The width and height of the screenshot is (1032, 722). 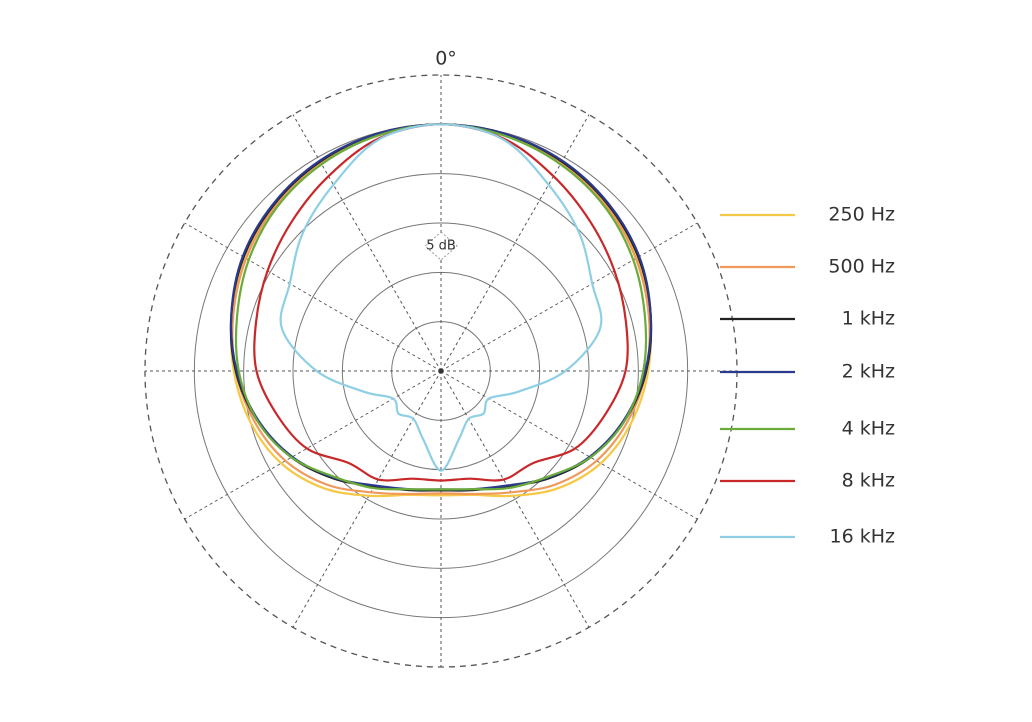 I want to click on center-dot, so click(x=441, y=371).